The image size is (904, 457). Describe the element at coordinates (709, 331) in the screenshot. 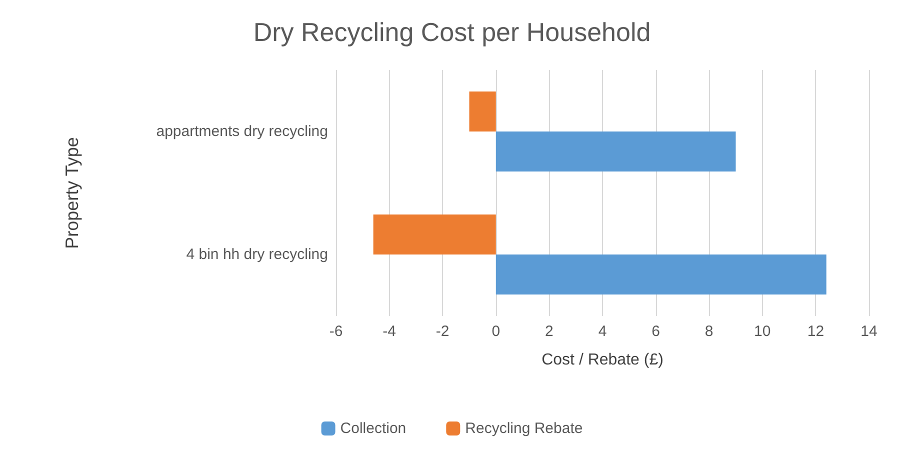

I see `x-tick-label: 8` at that location.